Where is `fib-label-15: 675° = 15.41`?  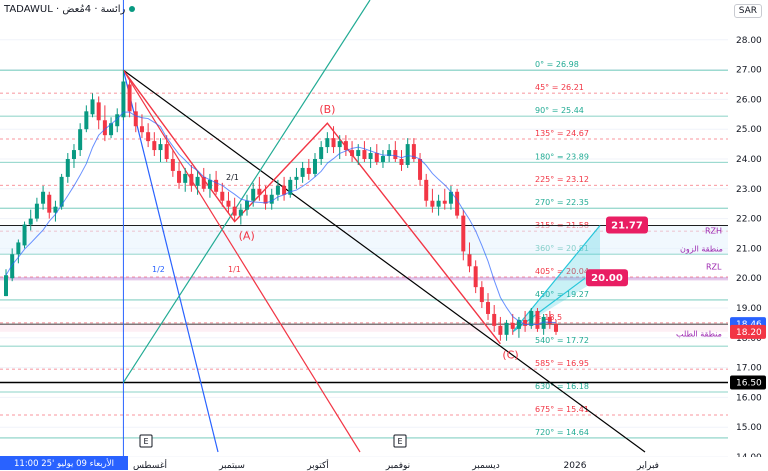
fib-label-15: 675° = 15.41 is located at coordinates (562, 409).